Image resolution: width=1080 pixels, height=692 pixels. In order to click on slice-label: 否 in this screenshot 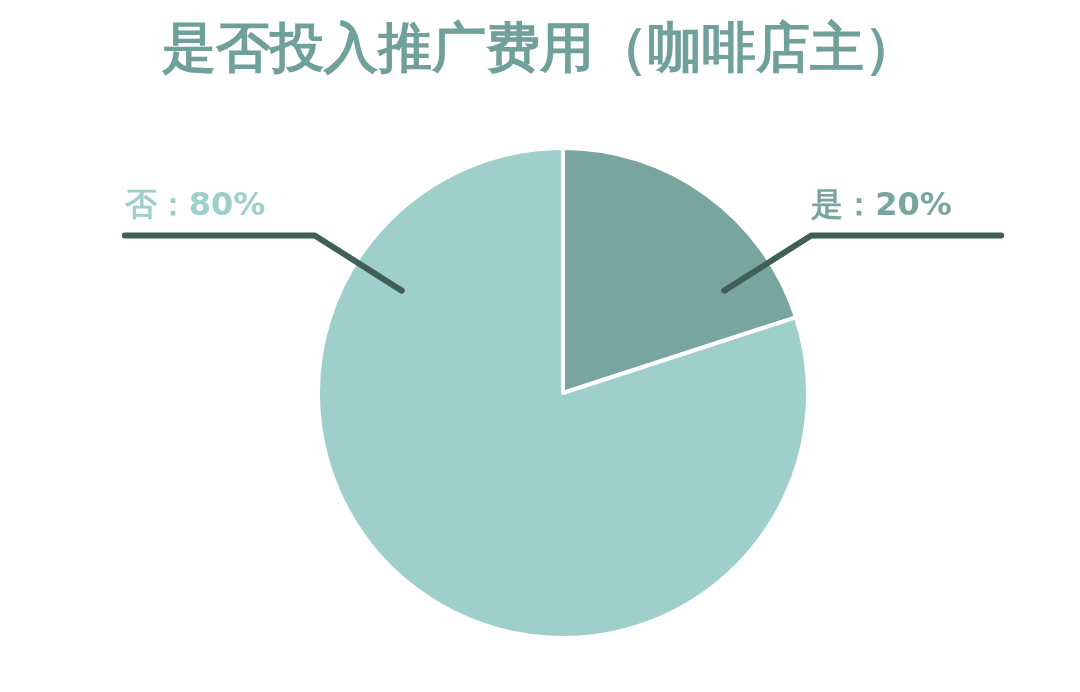, I will do `click(140, 204)`.